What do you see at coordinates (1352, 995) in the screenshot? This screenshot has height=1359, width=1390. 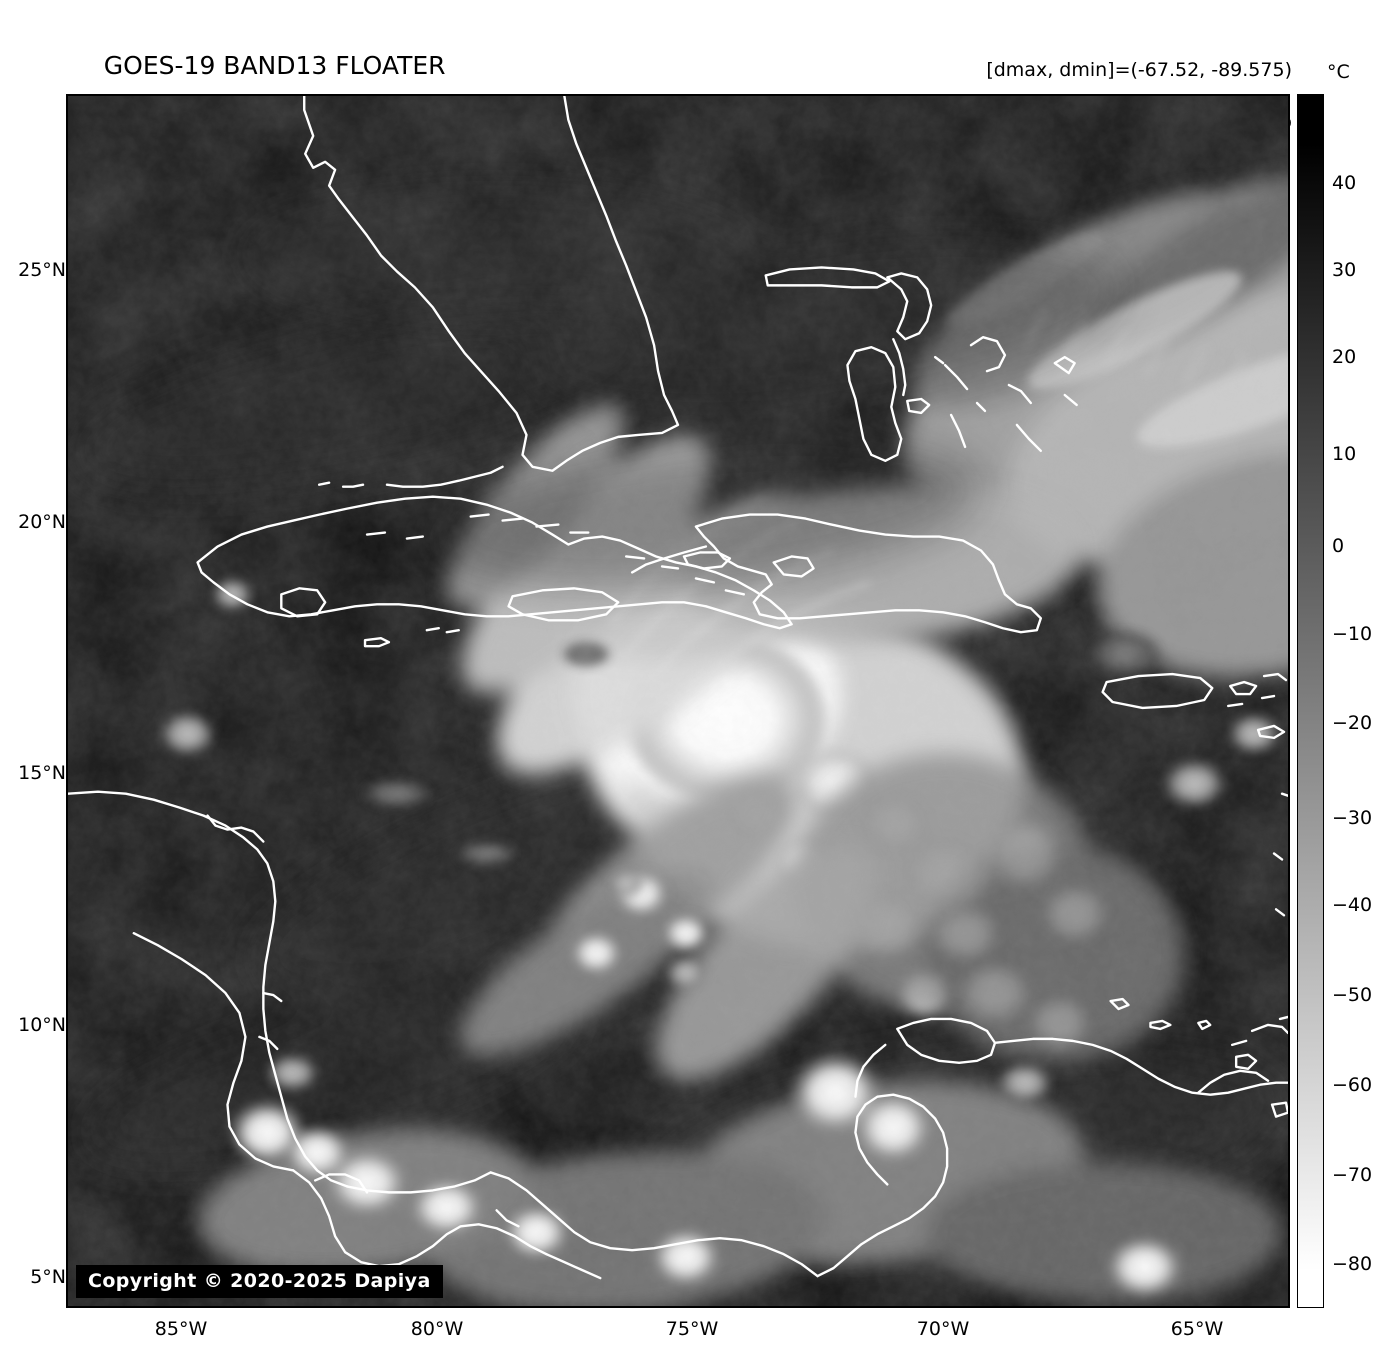 I see `colorbar-tick-label: −50` at bounding box center [1352, 995].